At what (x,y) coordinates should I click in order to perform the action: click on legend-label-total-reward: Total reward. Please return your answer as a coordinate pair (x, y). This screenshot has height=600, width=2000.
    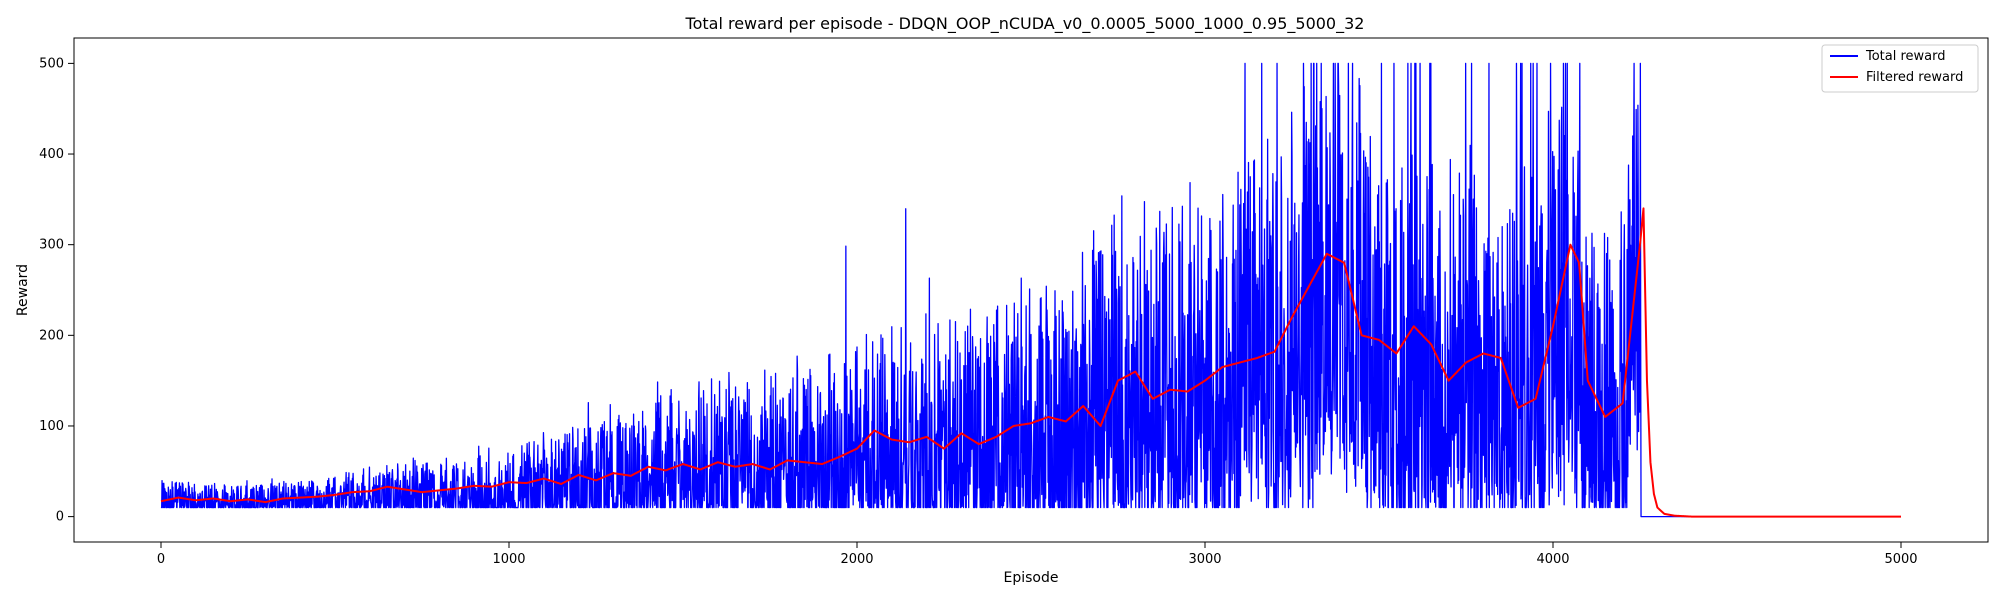
    Looking at the image, I should click on (1905, 56).